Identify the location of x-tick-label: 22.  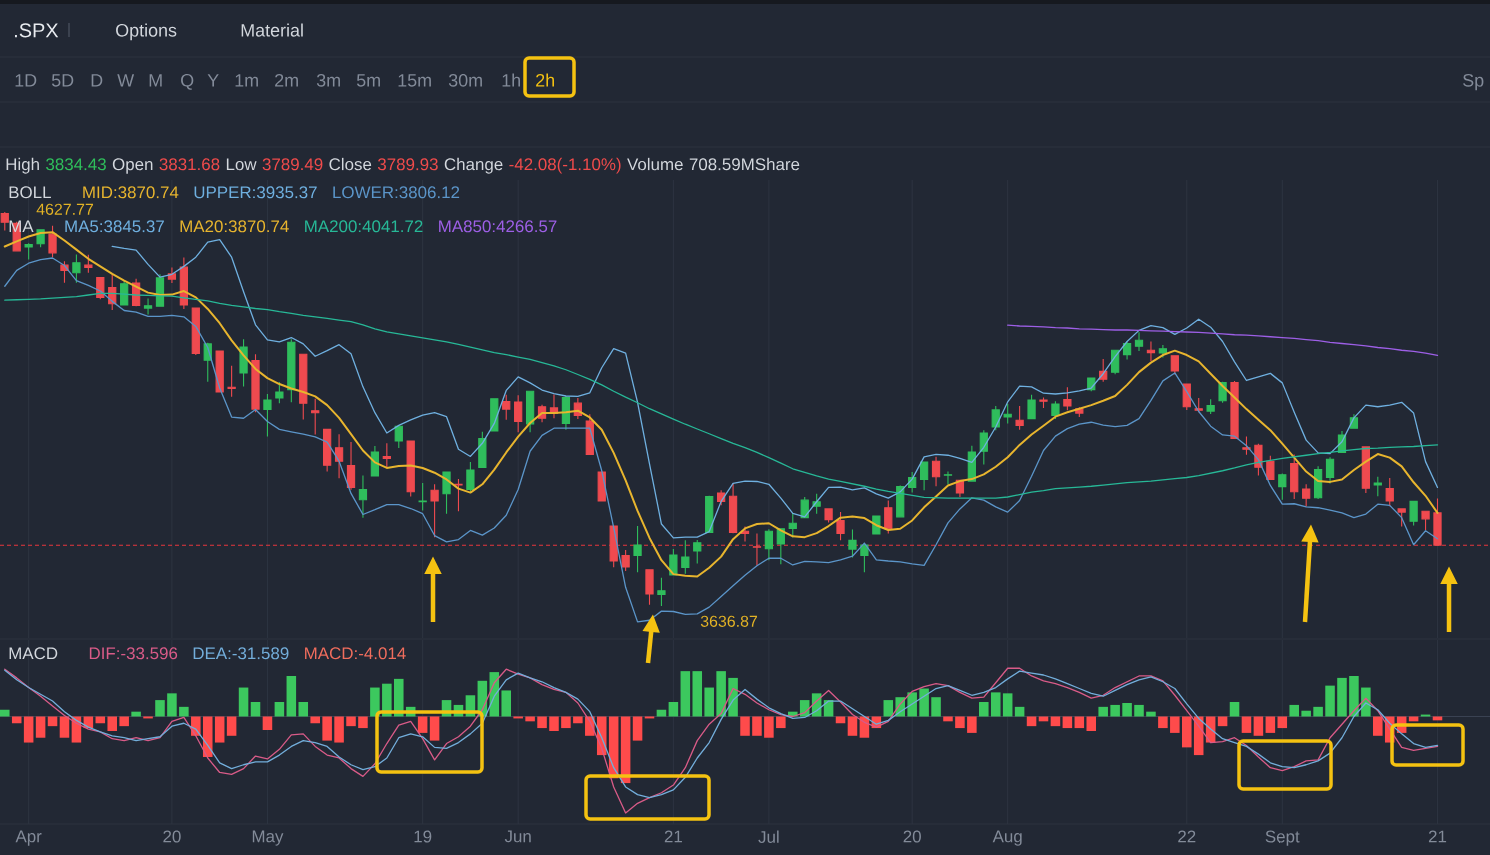
(1187, 836).